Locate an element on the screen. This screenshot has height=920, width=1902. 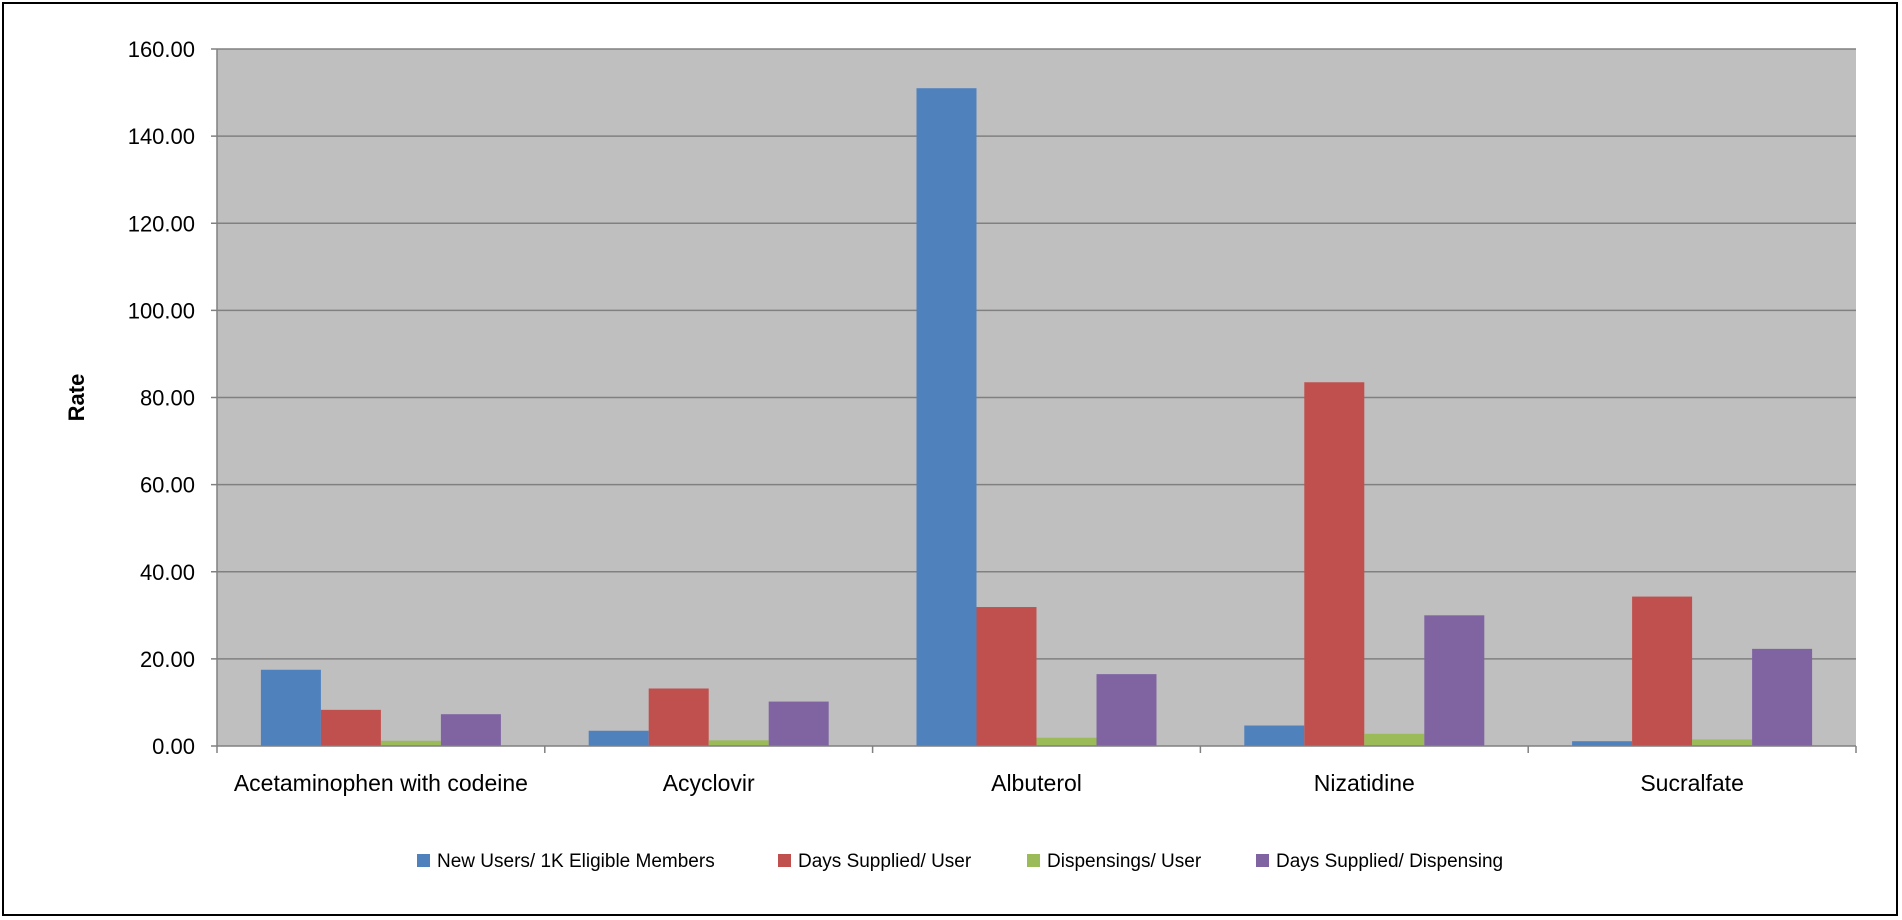
y-tick-label: 40.00 is located at coordinates (167, 572).